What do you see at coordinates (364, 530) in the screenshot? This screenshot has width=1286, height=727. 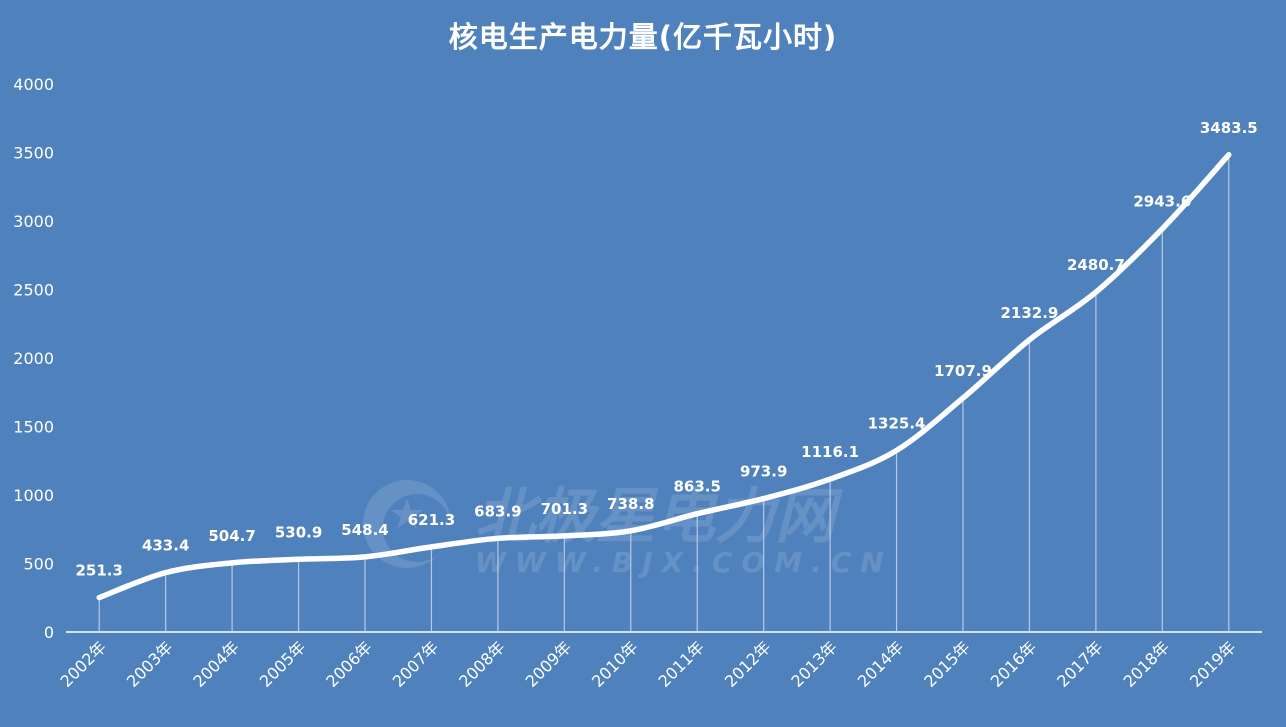 I see `data-label: 548.4` at bounding box center [364, 530].